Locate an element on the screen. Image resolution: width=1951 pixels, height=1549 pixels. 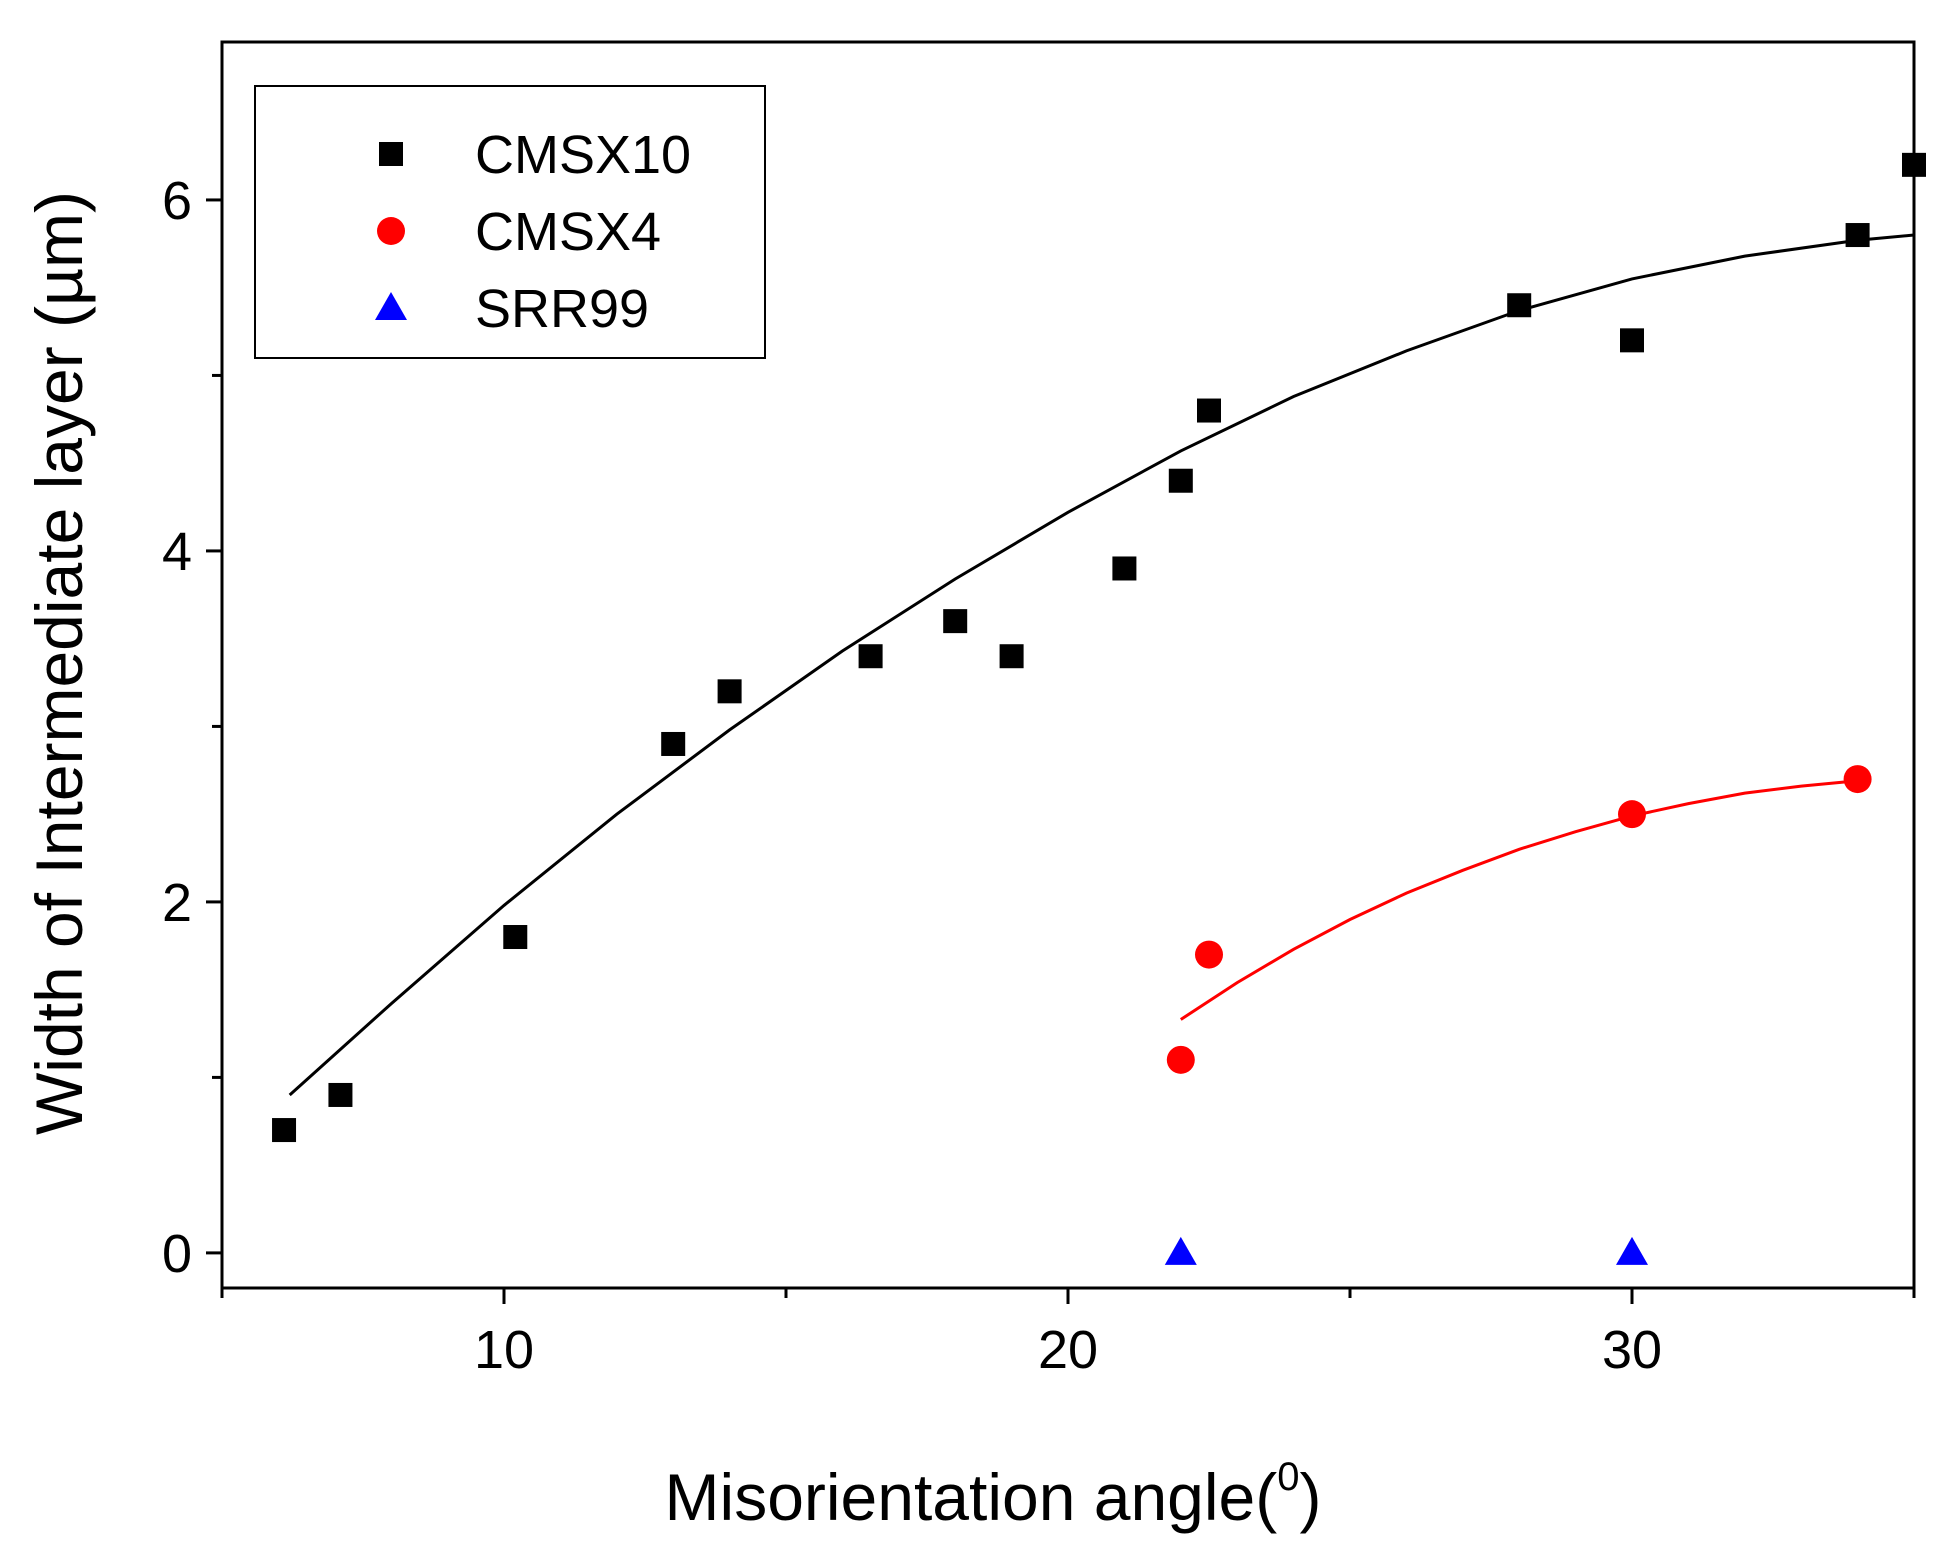
legend-label: CMSX10 is located at coordinates (583, 155).